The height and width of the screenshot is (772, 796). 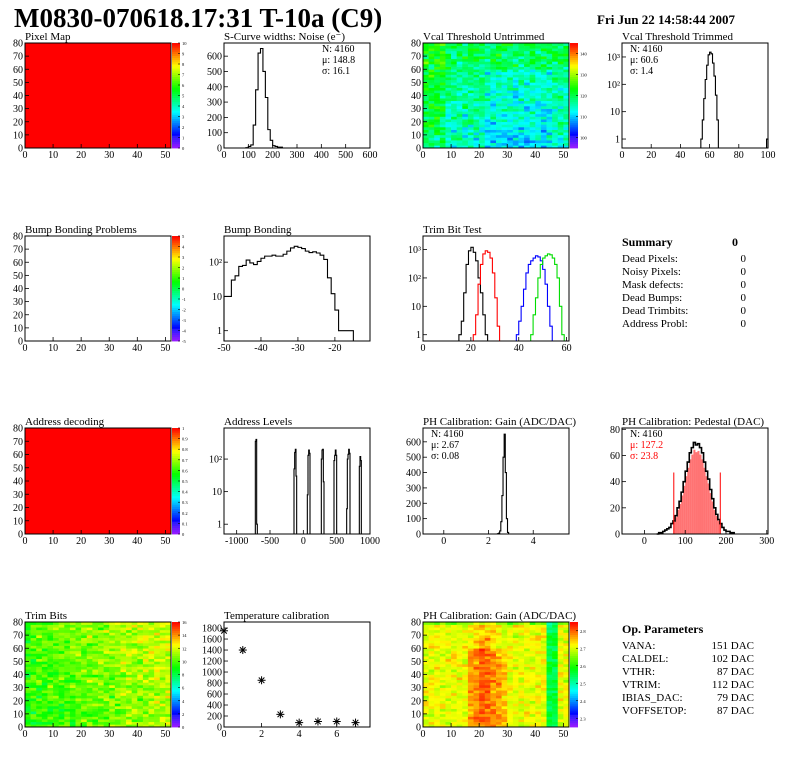 I want to click on palette-tick-label: 0.1, so click(x=185, y=523).